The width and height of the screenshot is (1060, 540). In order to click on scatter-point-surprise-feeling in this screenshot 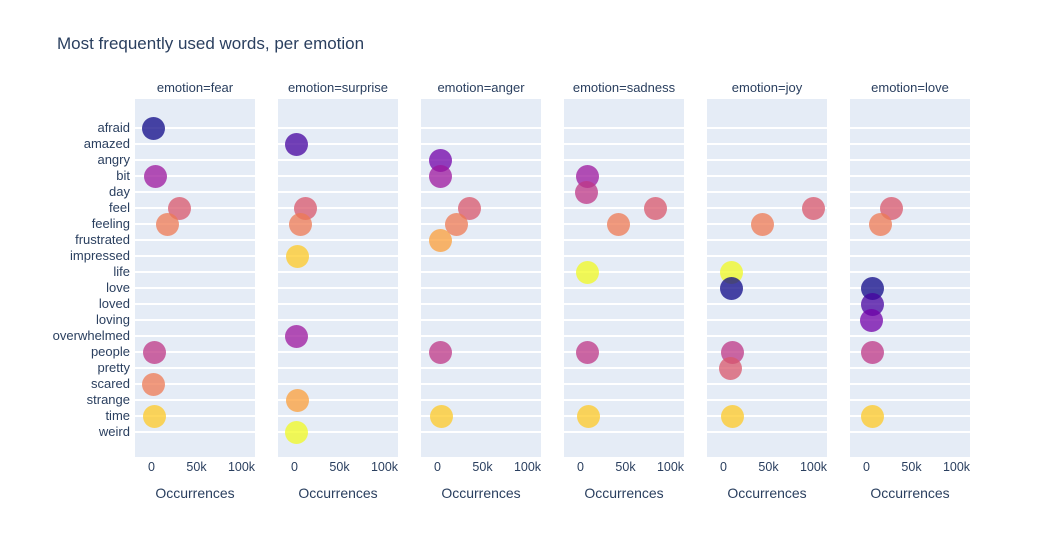, I will do `click(301, 224)`.